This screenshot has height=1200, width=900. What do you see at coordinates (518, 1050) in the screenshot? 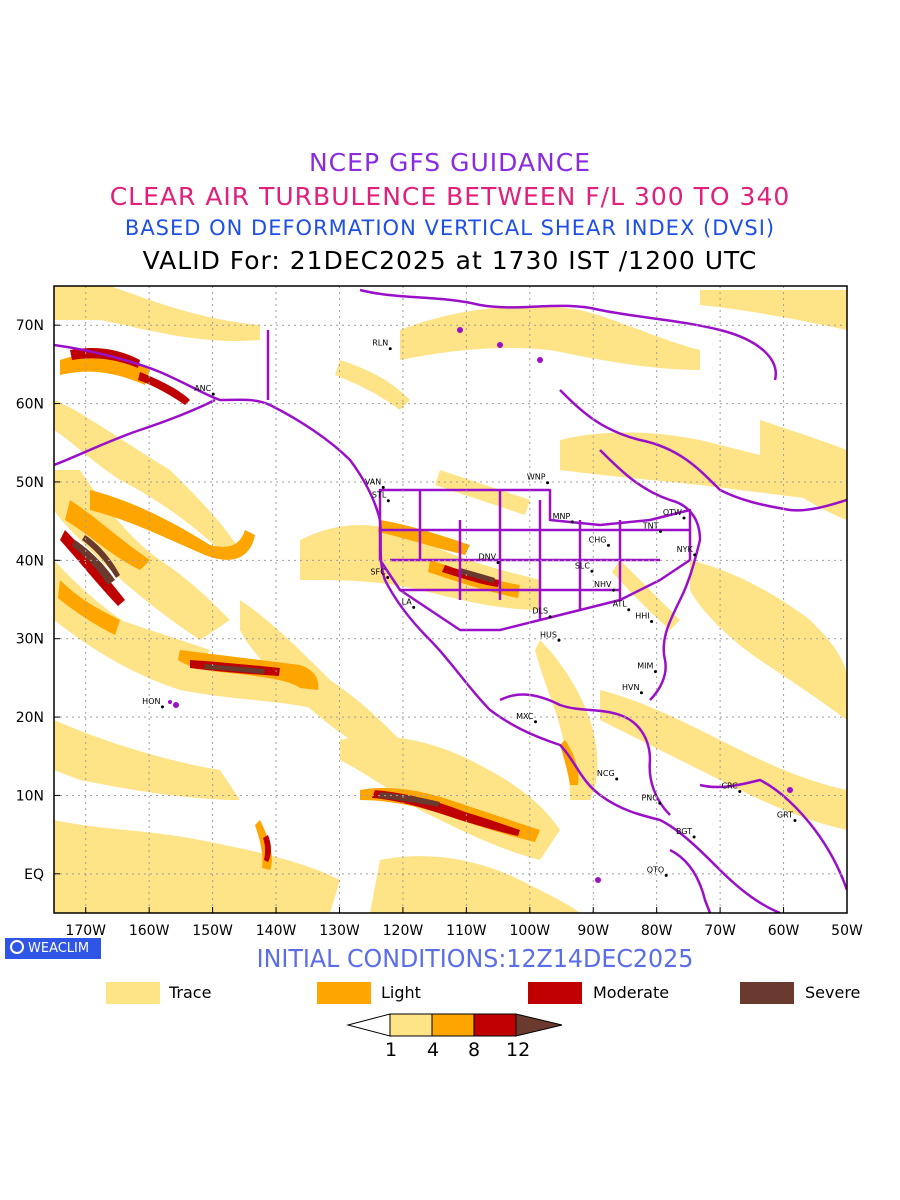
I see `colorbar-tick-12: 12` at bounding box center [518, 1050].